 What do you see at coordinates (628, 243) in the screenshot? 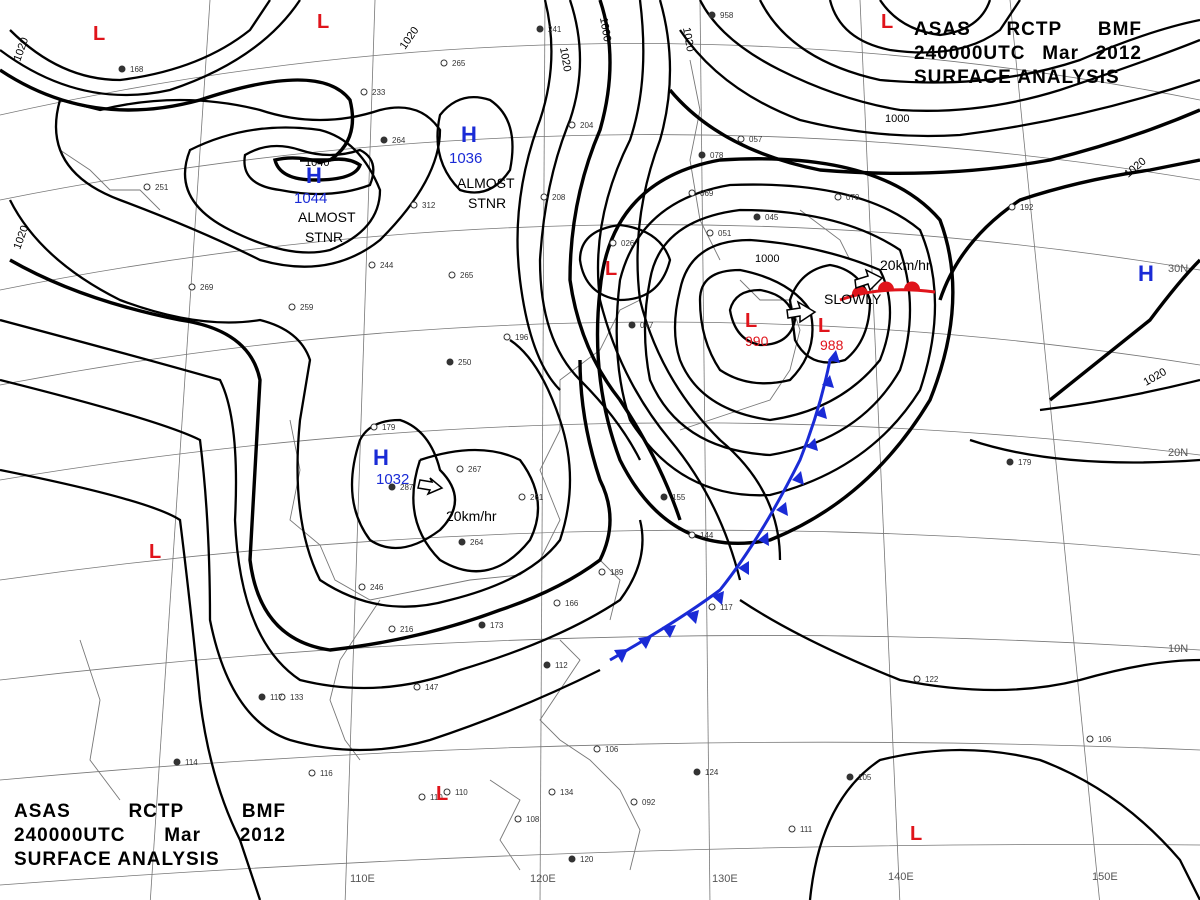
I see `station-pressure: 026` at bounding box center [628, 243].